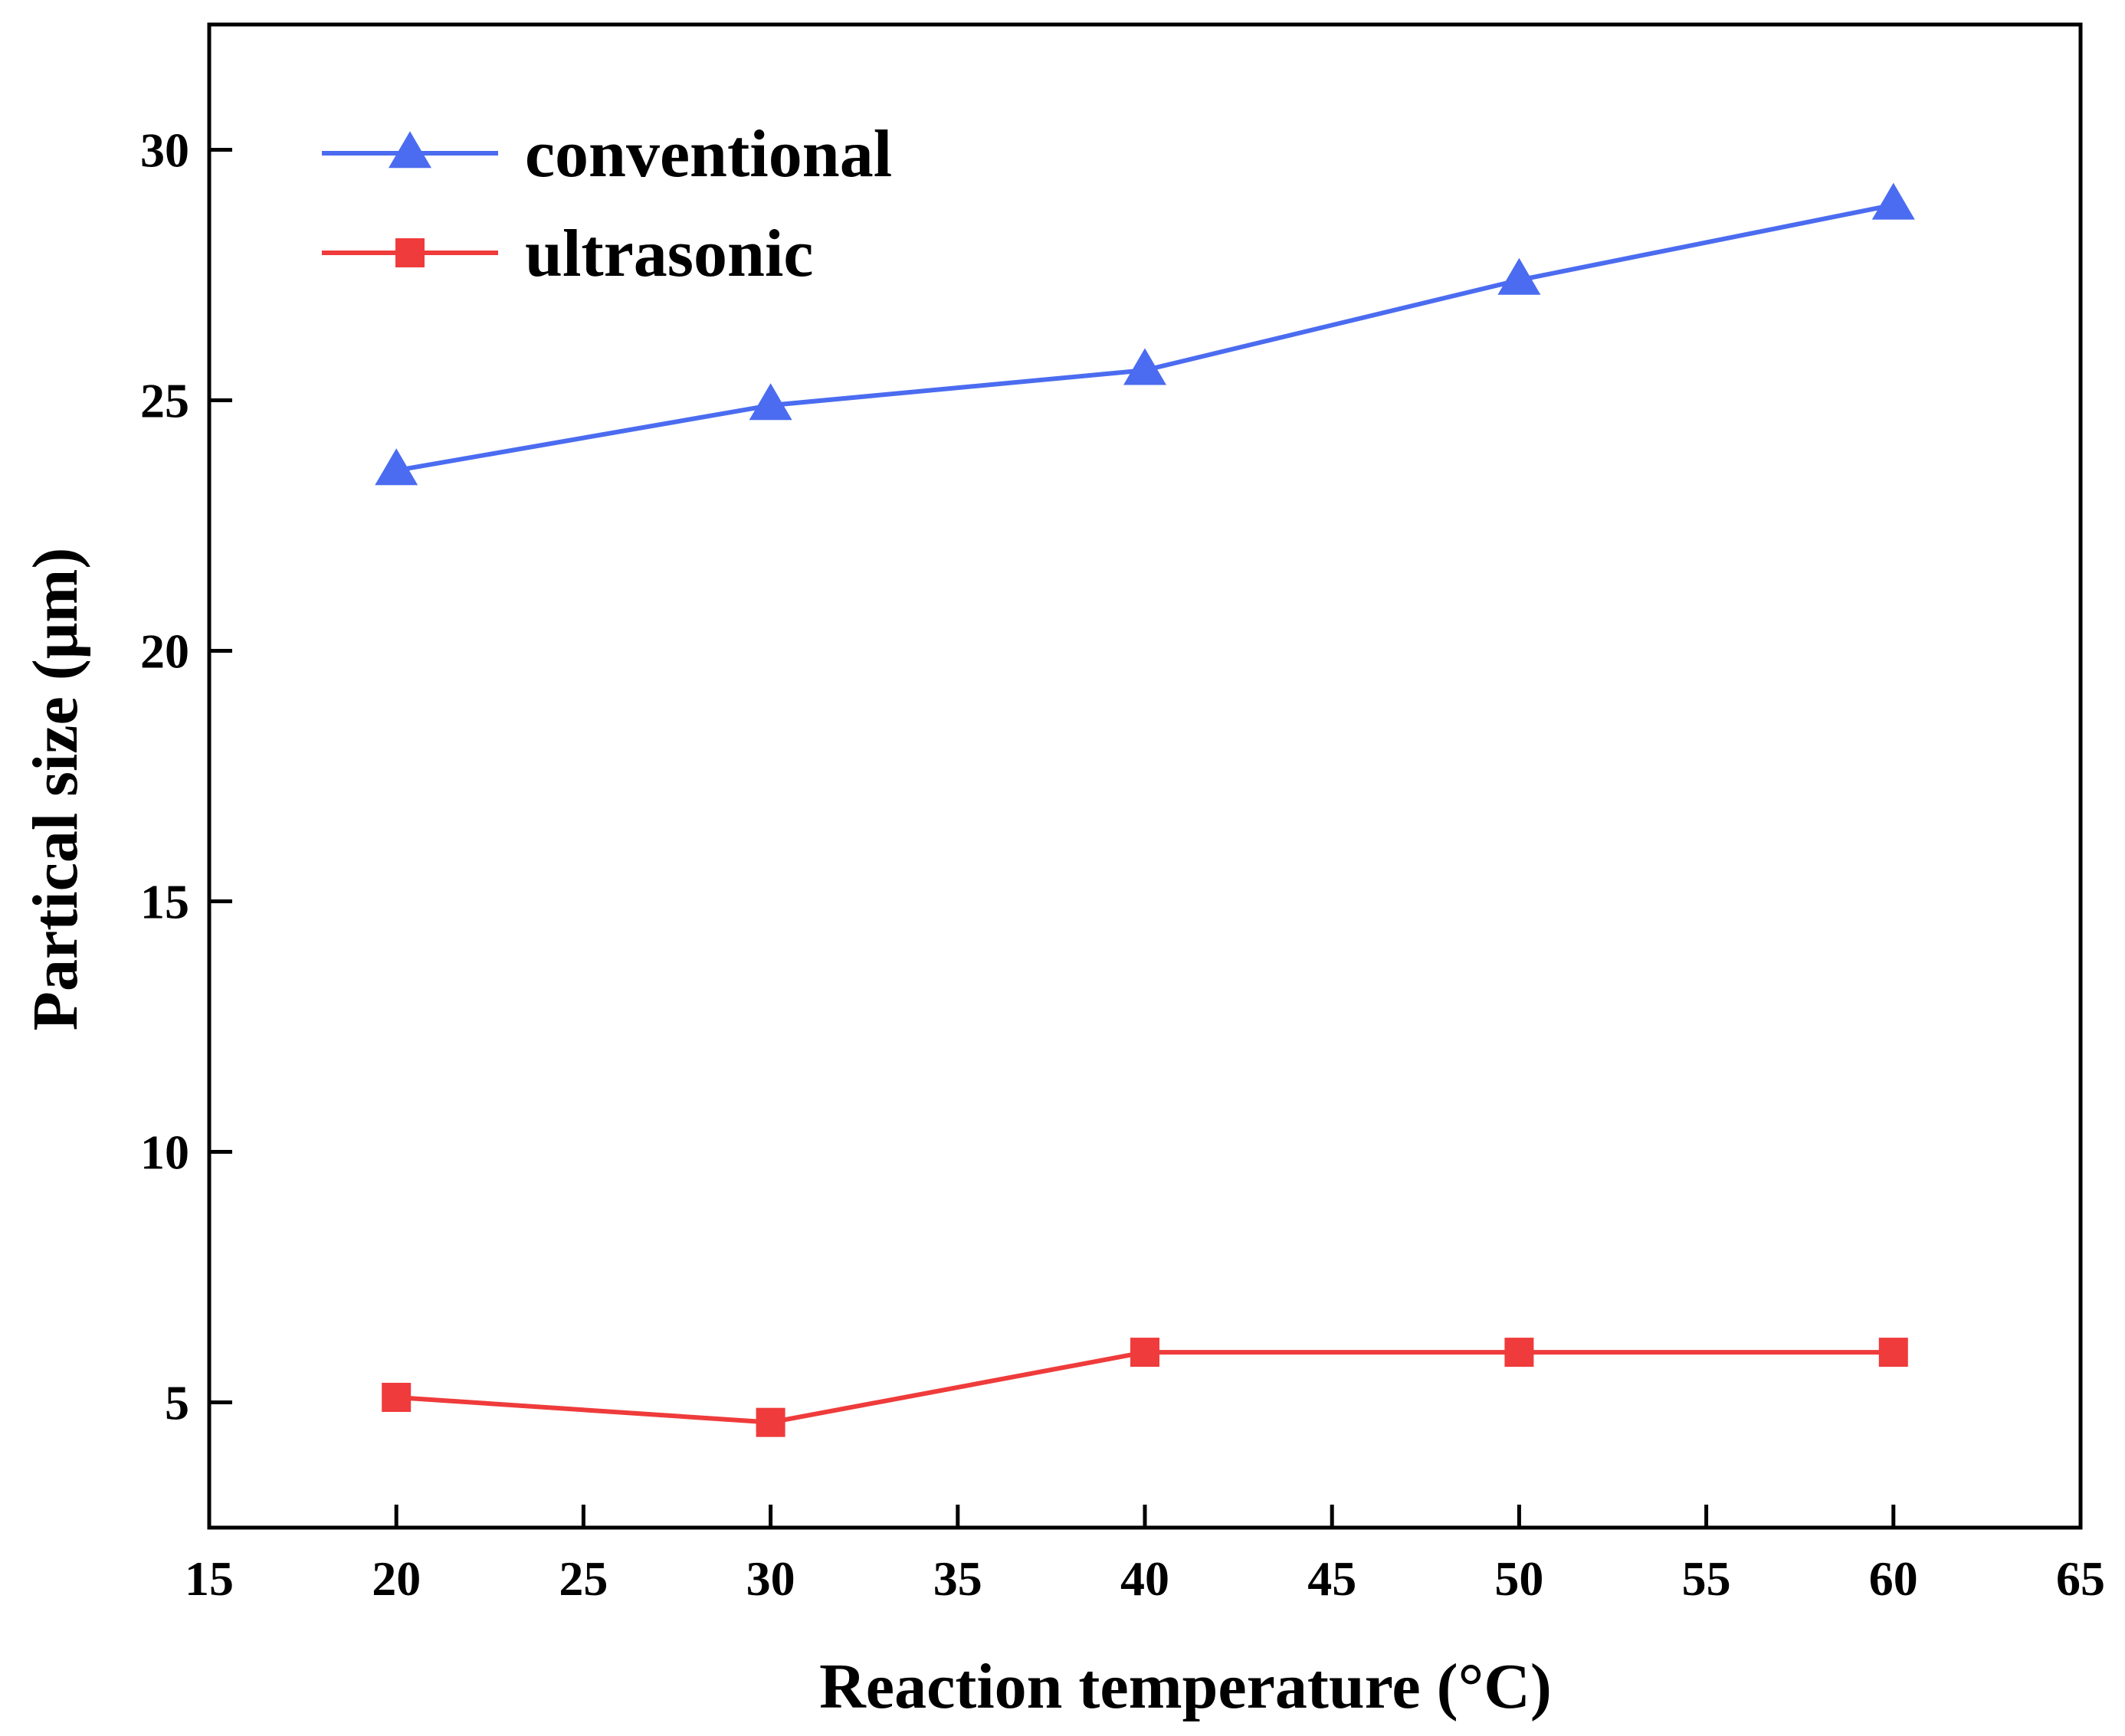 The image size is (2125, 1736). What do you see at coordinates (708, 154) in the screenshot?
I see `legend-label: conventional` at bounding box center [708, 154].